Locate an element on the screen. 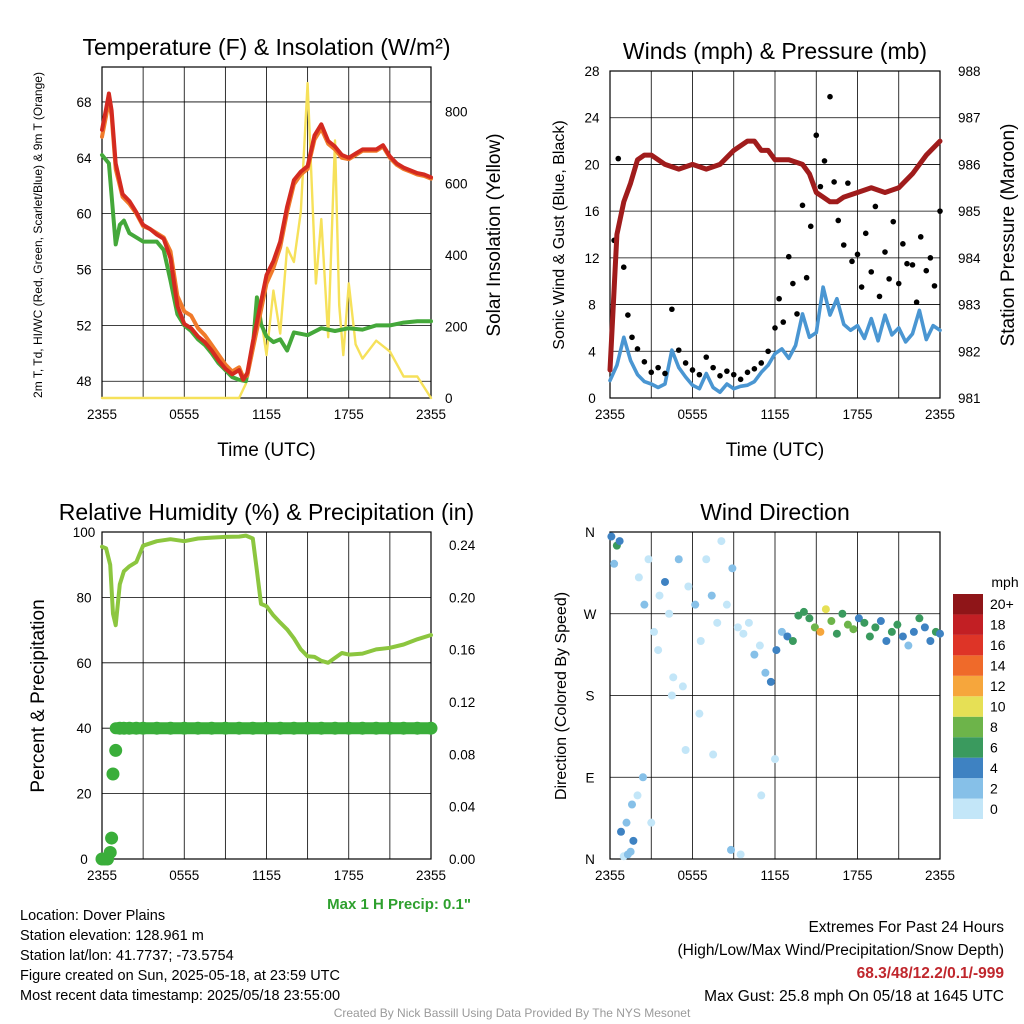 The width and height of the screenshot is (1024, 1024). colorbar-label: 12 is located at coordinates (998, 686).